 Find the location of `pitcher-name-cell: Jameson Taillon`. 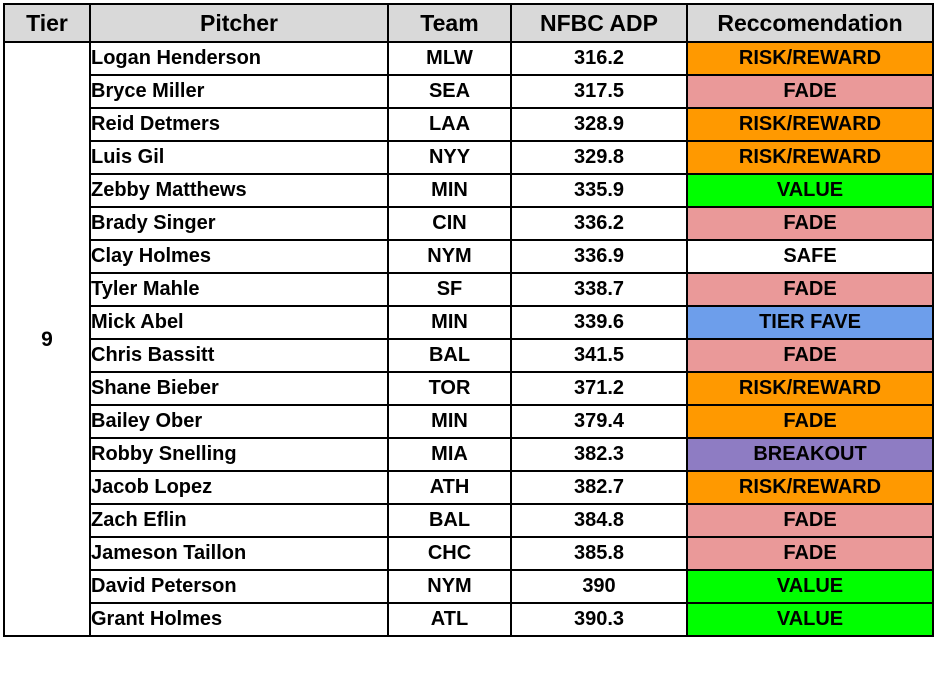

pitcher-name-cell: Jameson Taillon is located at coordinates (239, 553).